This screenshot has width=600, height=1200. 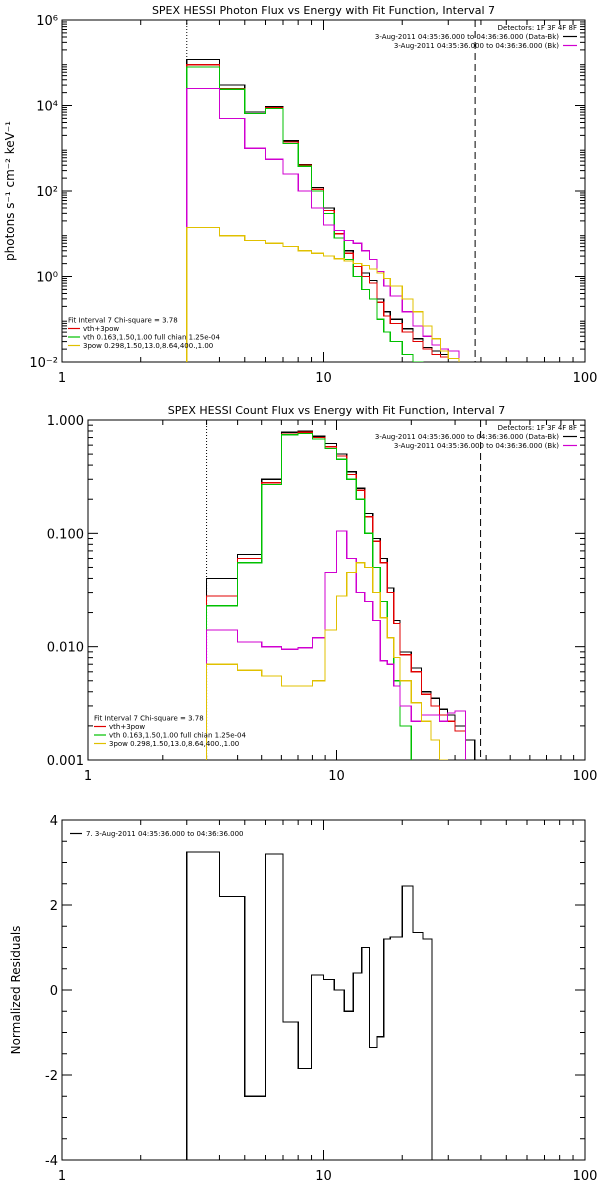 What do you see at coordinates (43, 363) in the screenshot?
I see `y-tick-label: 10⁻²` at bounding box center [43, 363].